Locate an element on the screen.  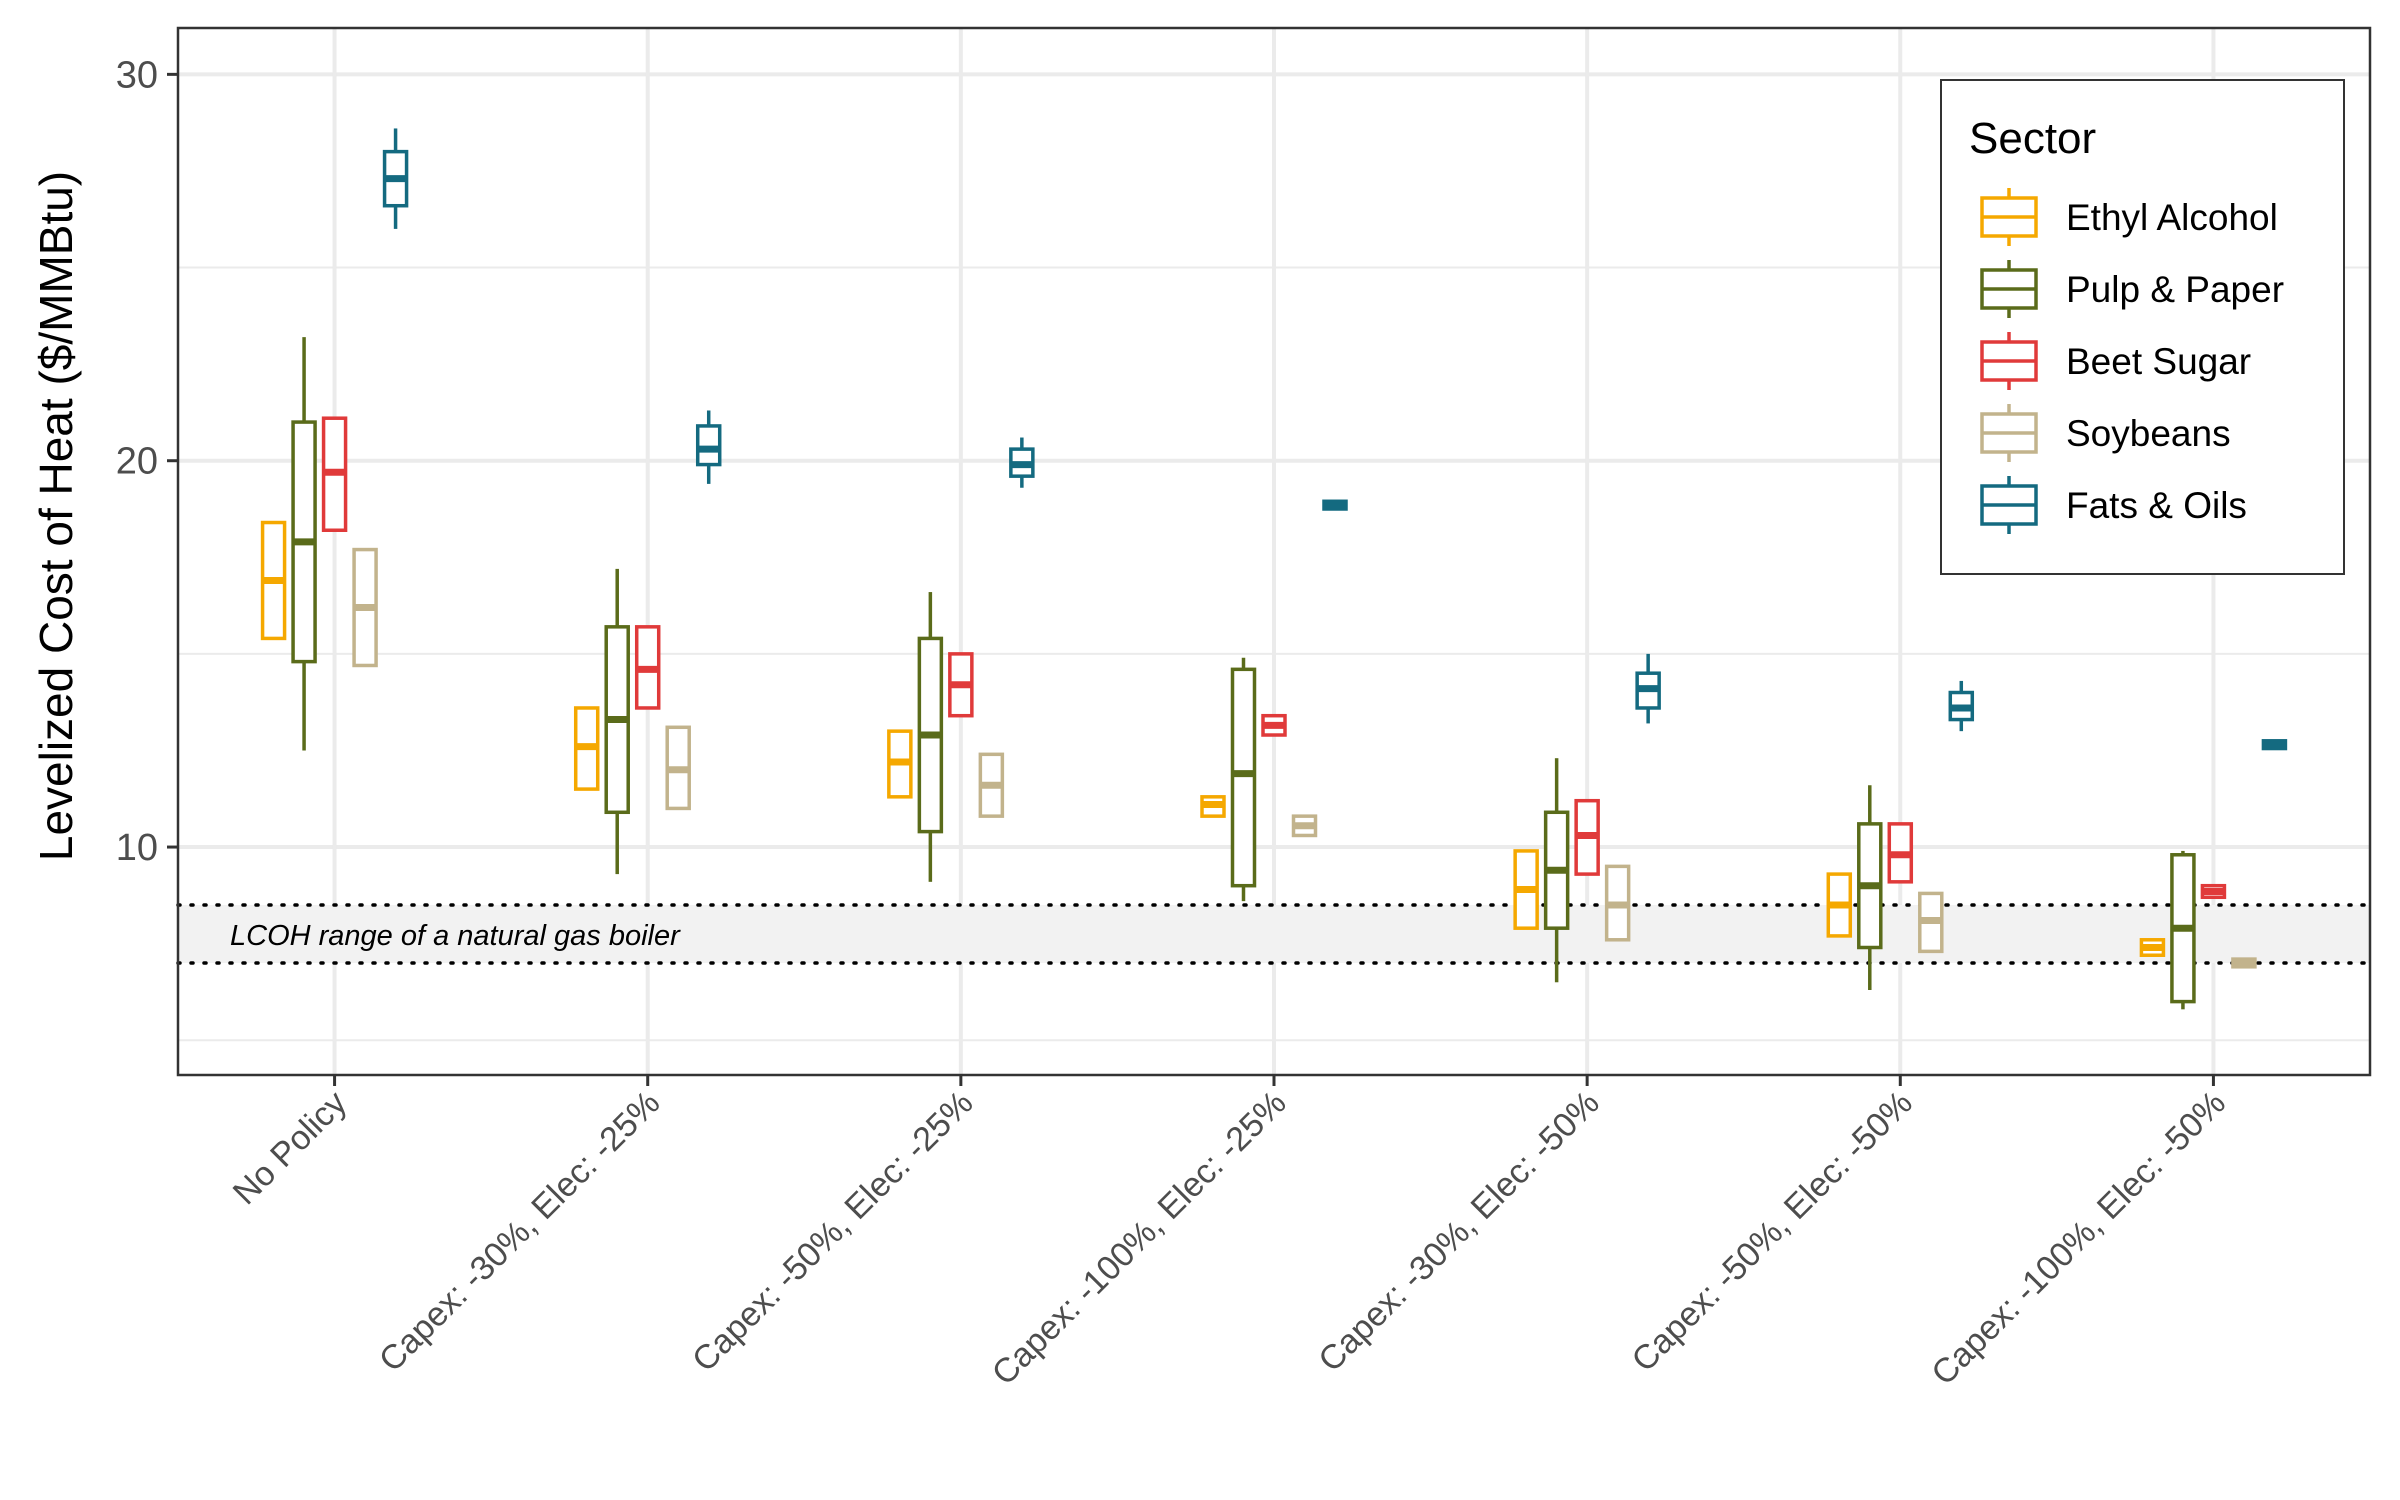
reference-band is located at coordinates (1274, 934).